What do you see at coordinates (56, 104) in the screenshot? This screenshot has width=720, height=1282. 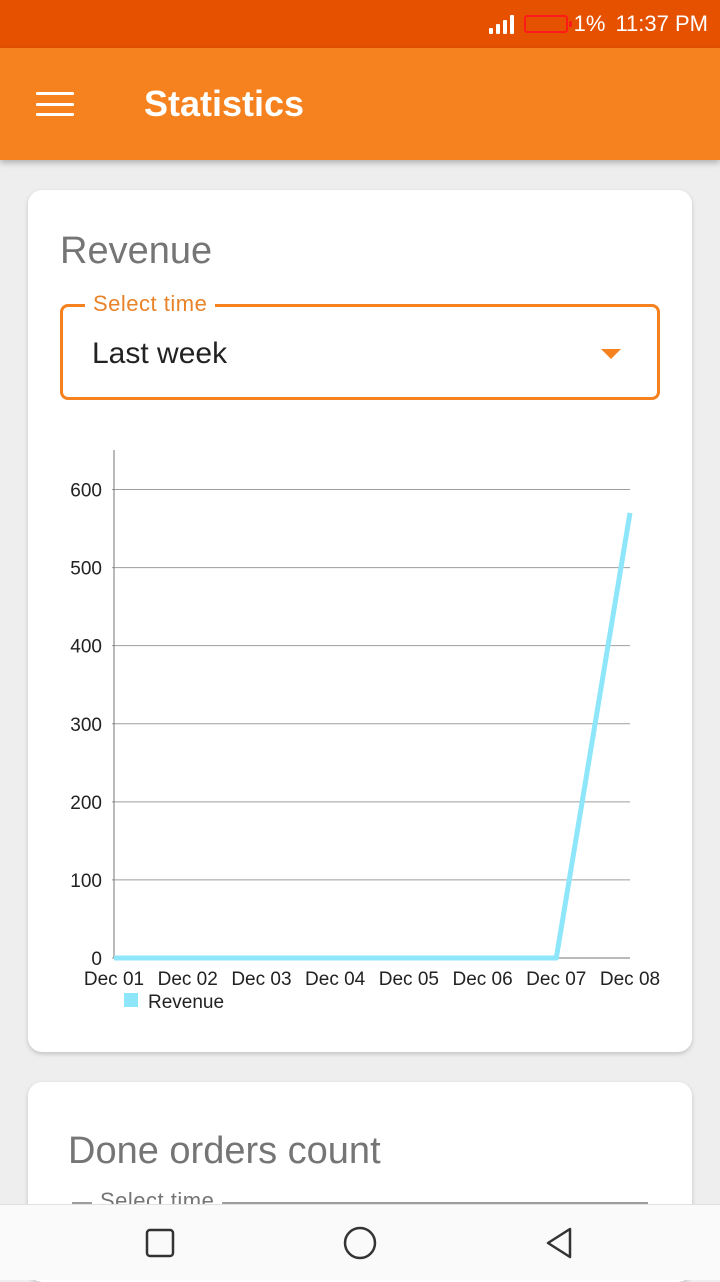 I see `menu-icon` at bounding box center [56, 104].